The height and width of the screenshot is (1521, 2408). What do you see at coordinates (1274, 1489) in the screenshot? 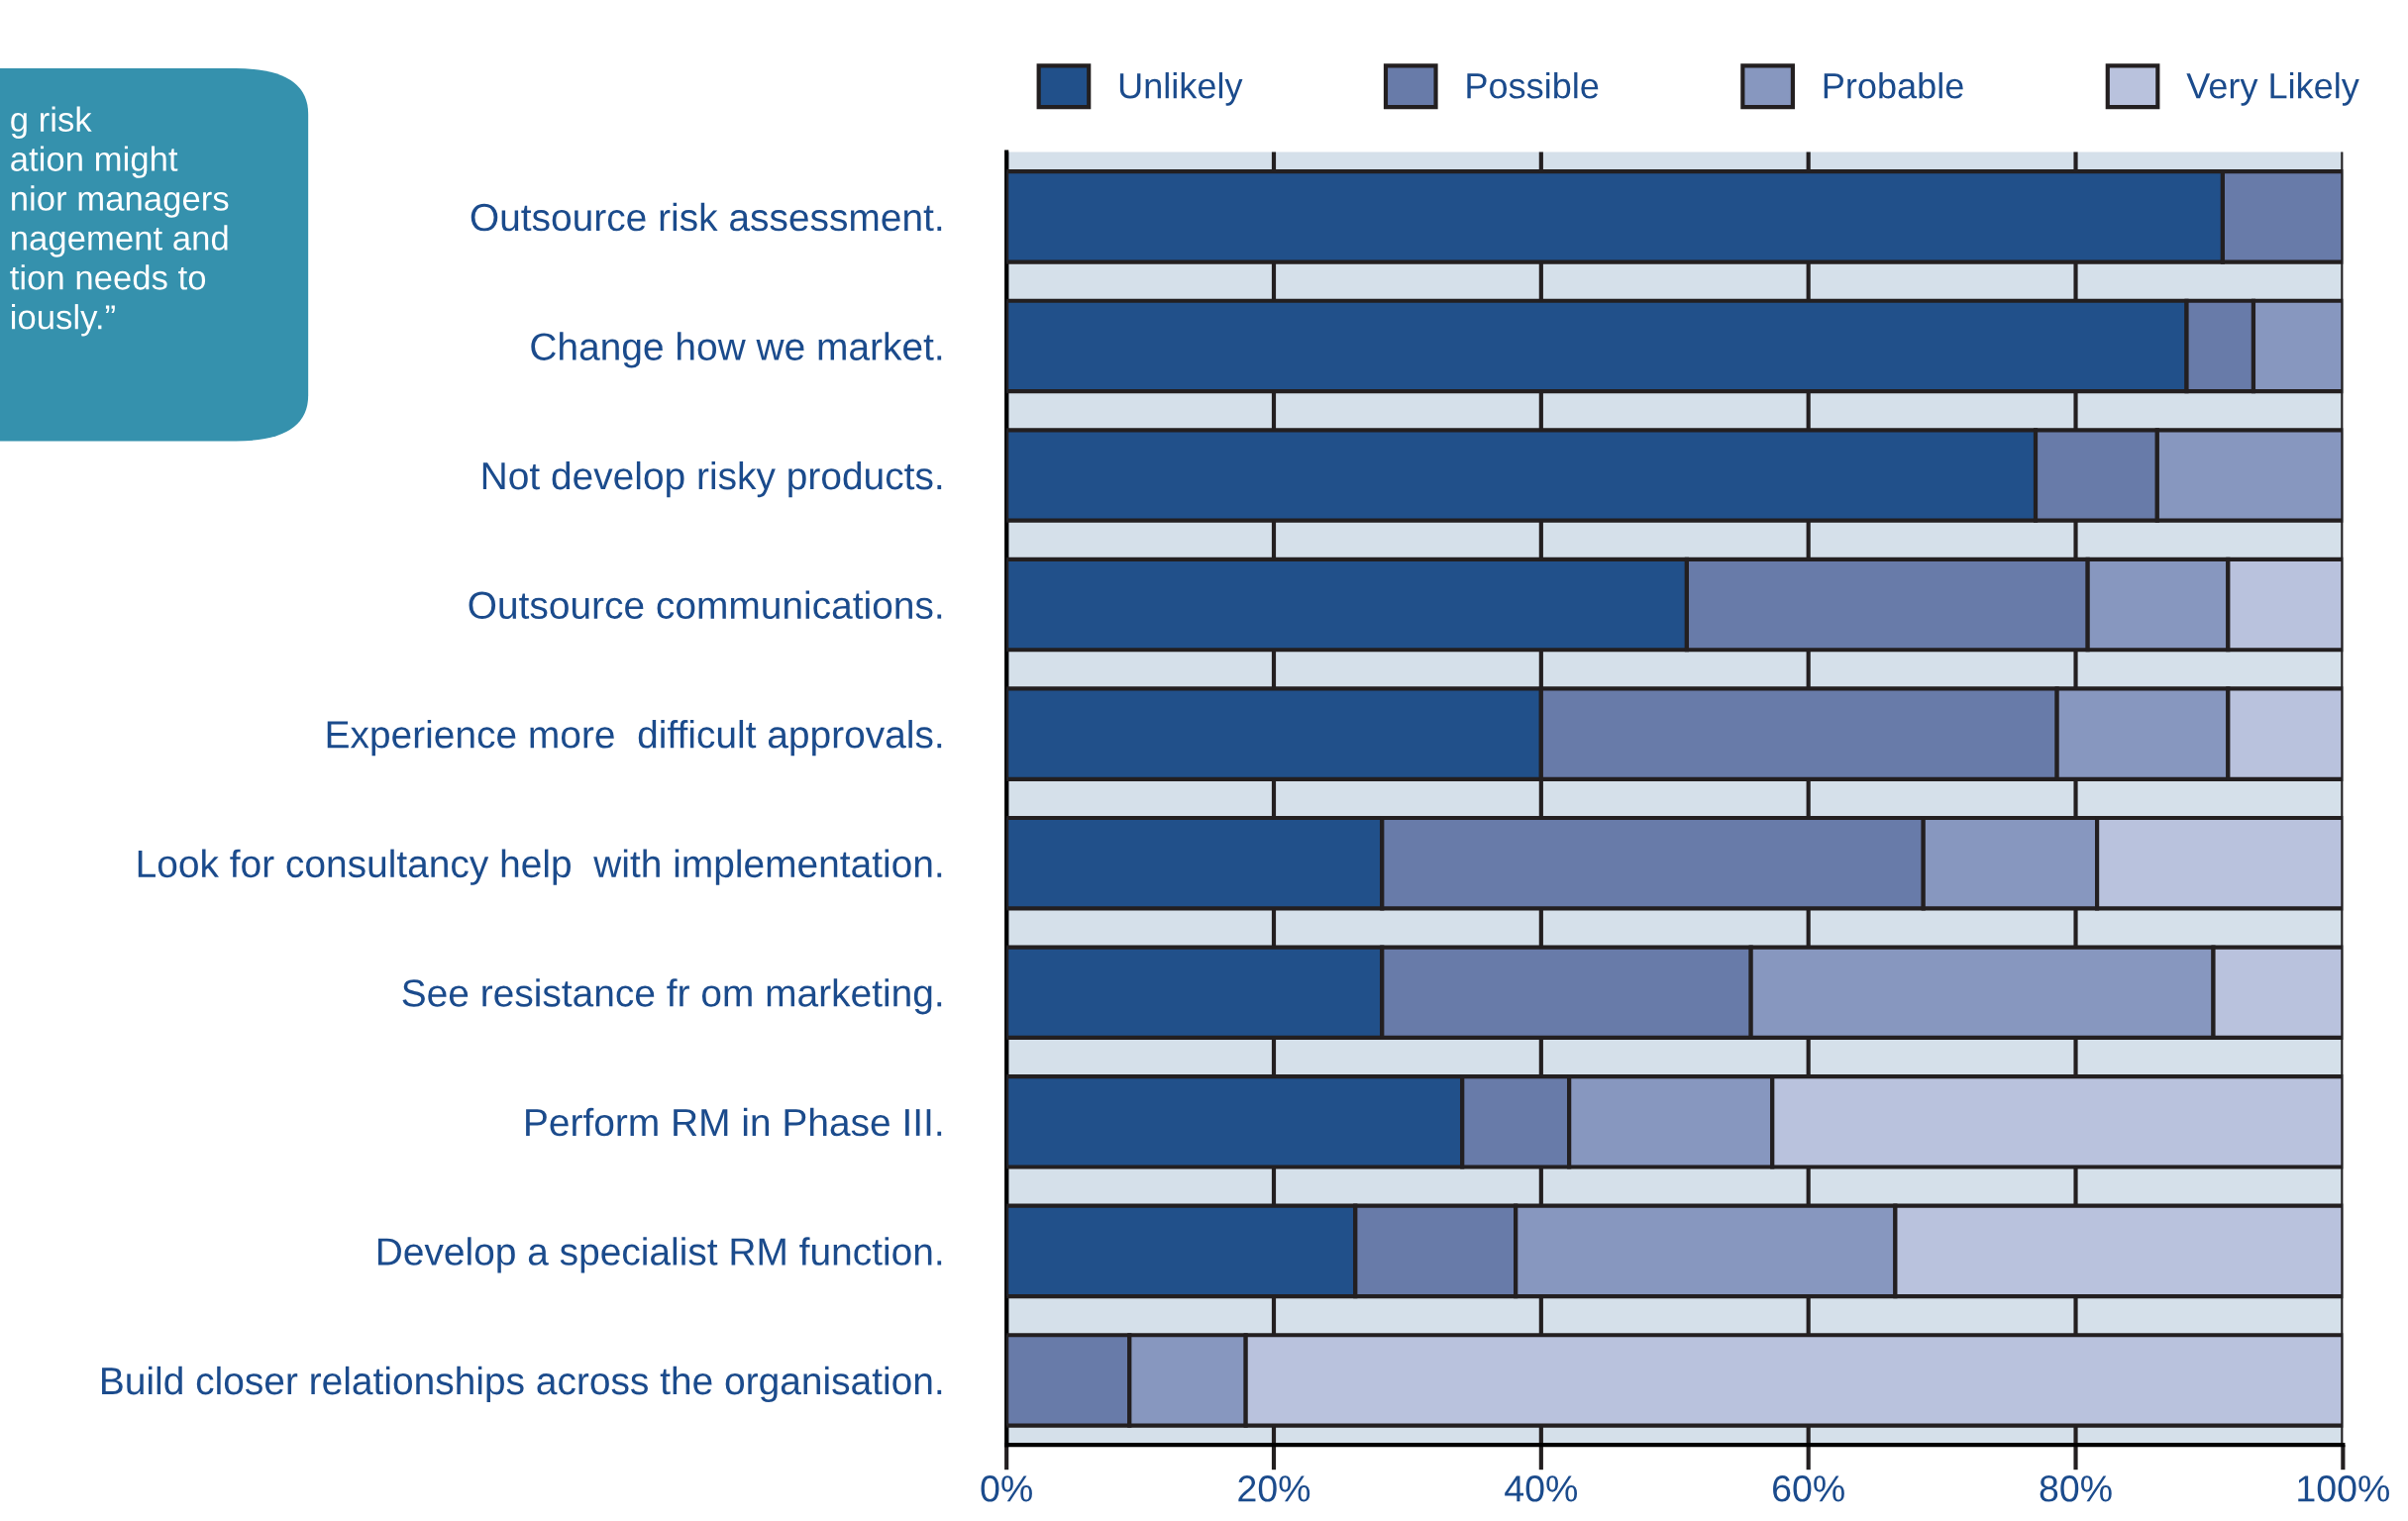
I see `x-tick-label: 20%` at bounding box center [1274, 1489].